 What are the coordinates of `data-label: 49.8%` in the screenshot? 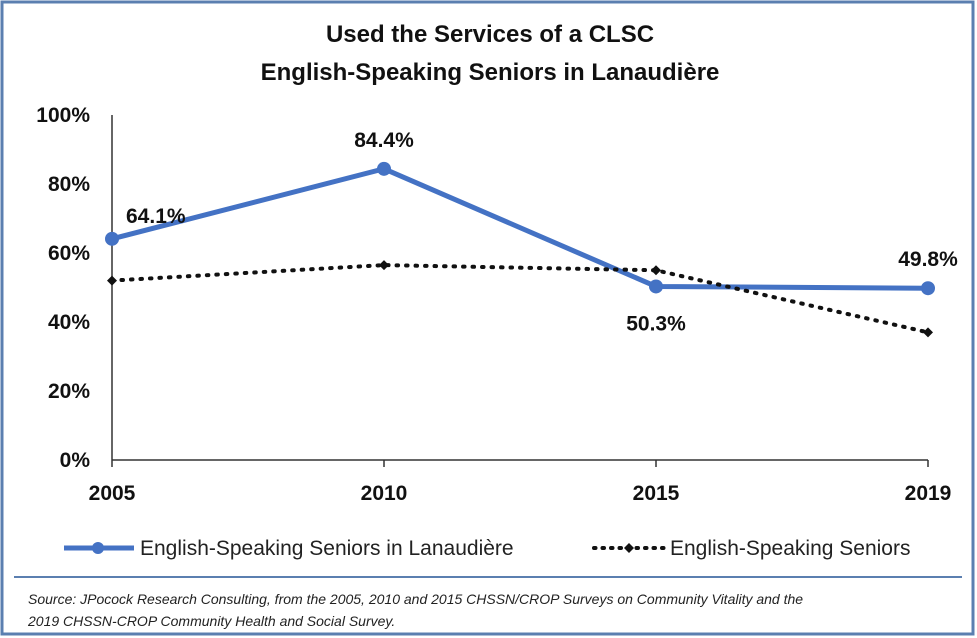 It's located at (928, 259).